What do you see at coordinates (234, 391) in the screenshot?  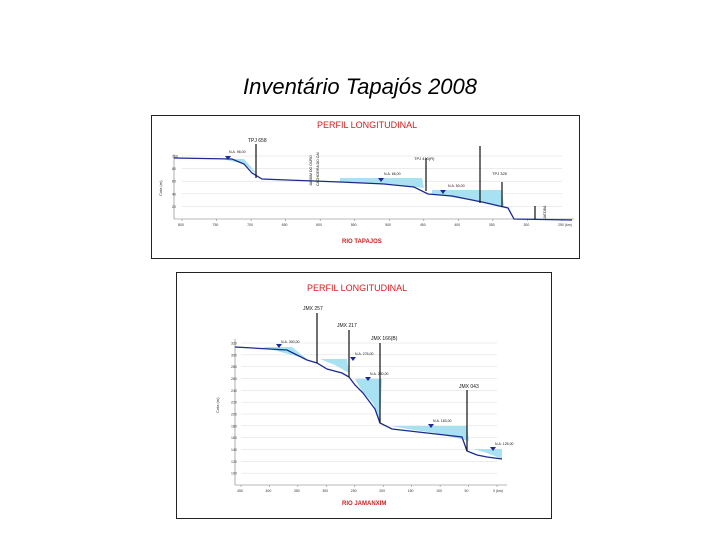 I see `y-tick-label: 240` at bounding box center [234, 391].